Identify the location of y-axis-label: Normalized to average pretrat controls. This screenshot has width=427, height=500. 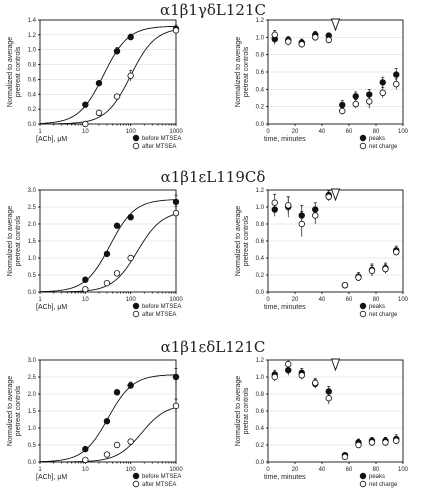
(242, 411).